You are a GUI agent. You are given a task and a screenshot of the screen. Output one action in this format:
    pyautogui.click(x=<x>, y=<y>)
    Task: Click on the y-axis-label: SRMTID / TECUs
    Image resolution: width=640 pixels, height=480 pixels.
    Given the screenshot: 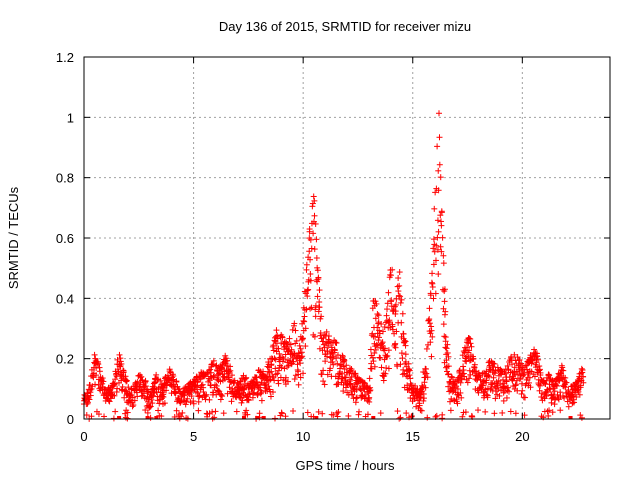 What is the action you would take?
    pyautogui.click(x=13, y=237)
    